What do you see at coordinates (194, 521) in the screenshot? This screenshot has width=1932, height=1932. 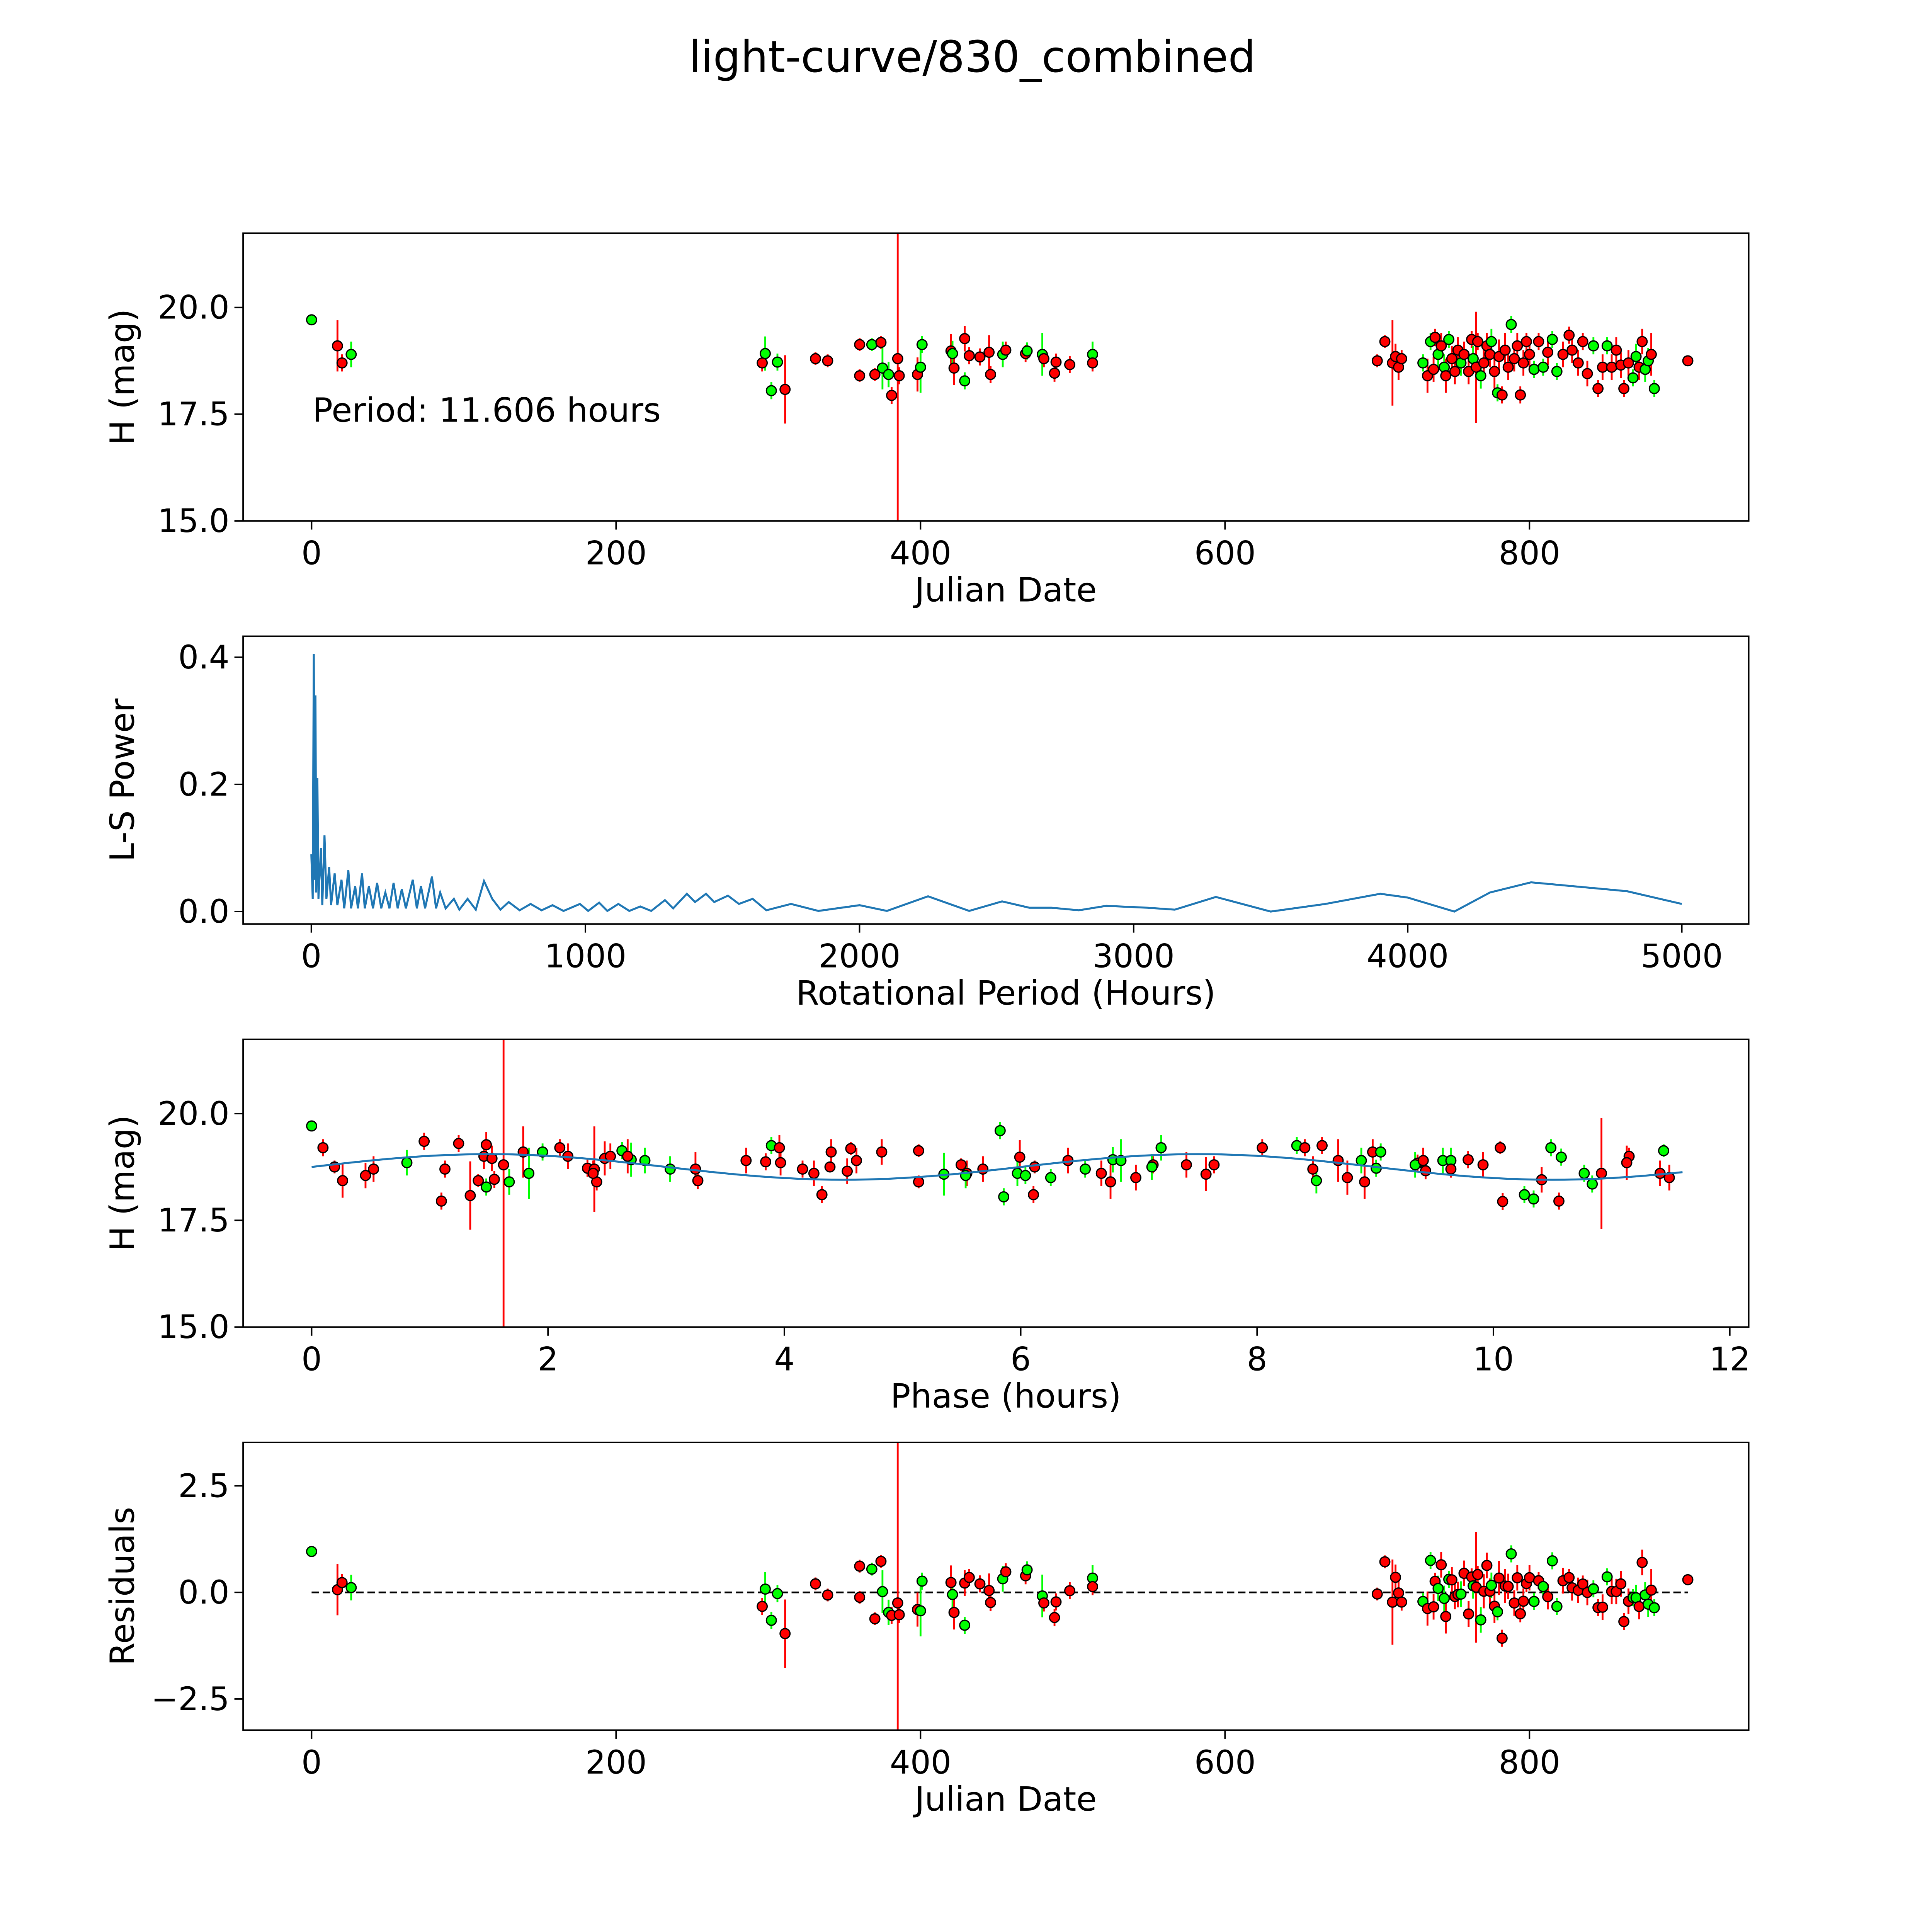 I see `y-tick-label: 15.0` at bounding box center [194, 521].